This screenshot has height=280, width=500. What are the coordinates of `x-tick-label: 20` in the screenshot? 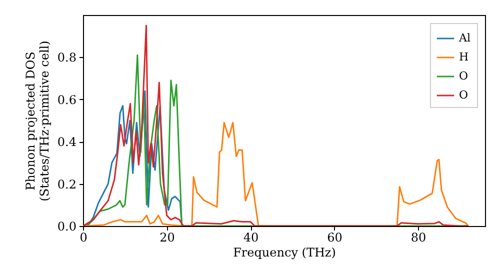 It's located at (167, 237).